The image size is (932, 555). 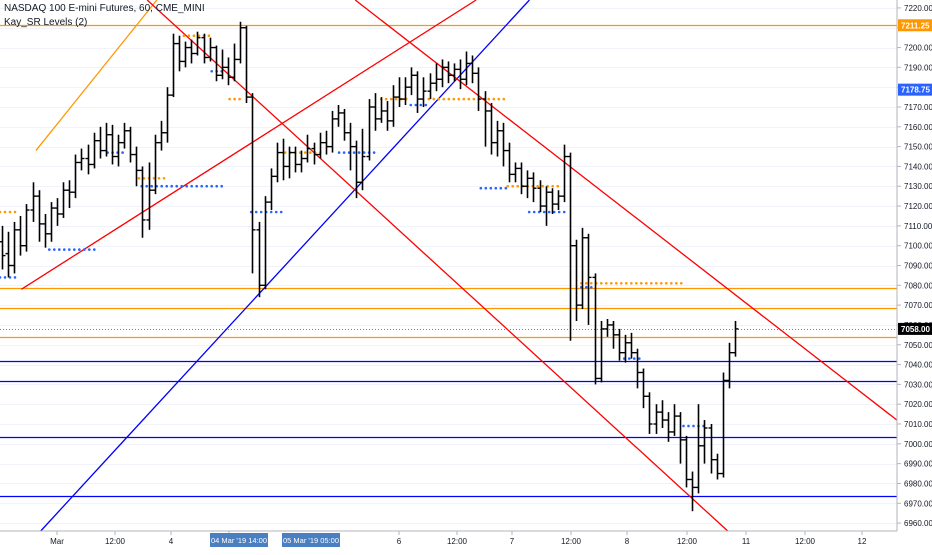 I want to click on time-badge-text: 05 Mar '19 05:00, so click(x=311, y=540).